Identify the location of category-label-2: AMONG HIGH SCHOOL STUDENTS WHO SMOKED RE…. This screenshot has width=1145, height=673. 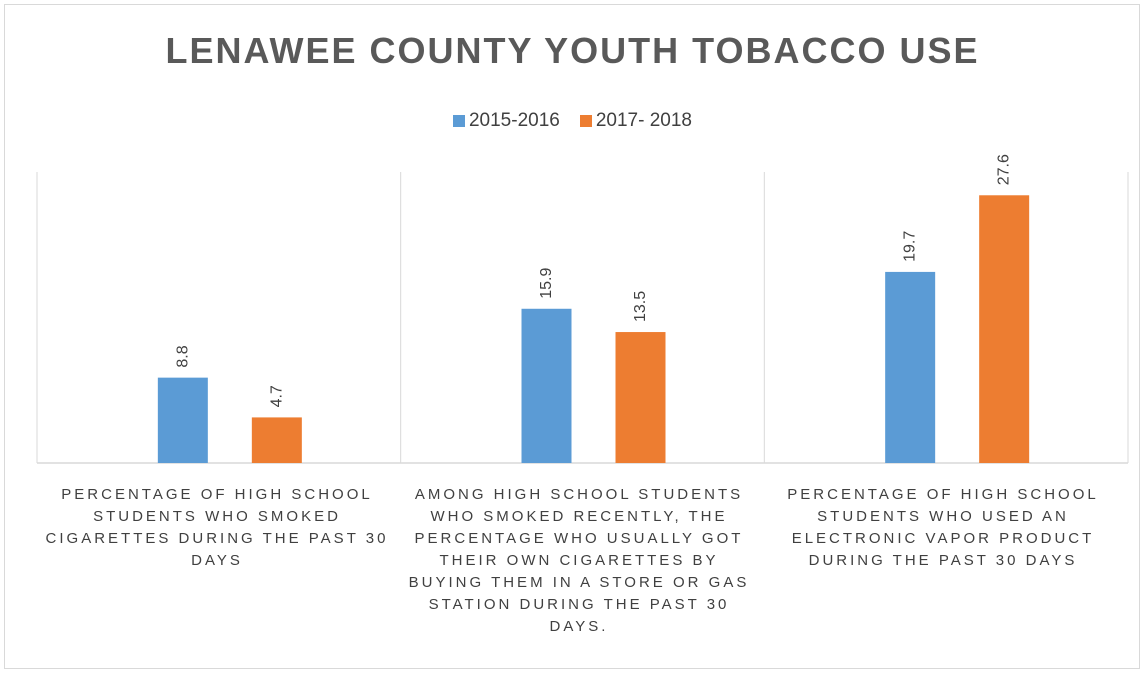
(579, 560).